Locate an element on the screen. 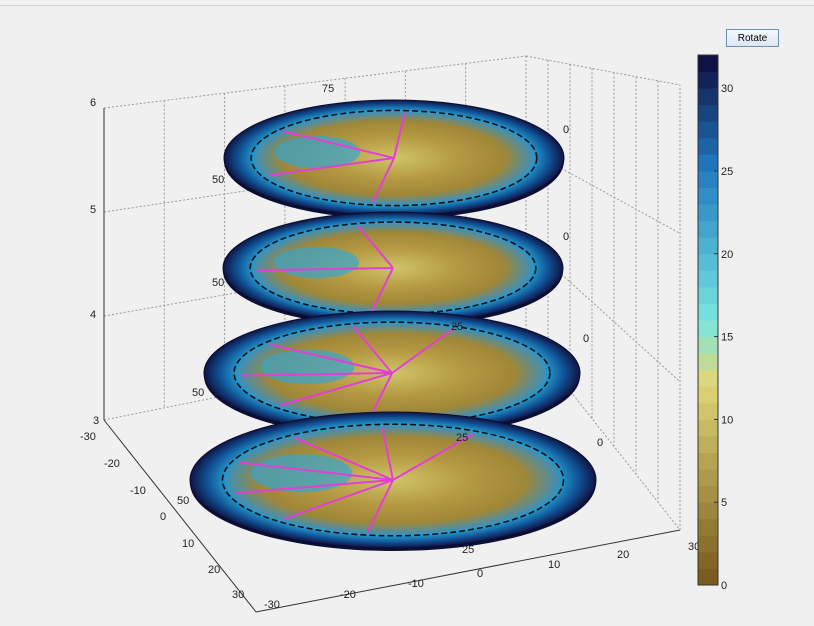 The image size is (814, 626). polar-slice: 50 0 is located at coordinates (390, 269).